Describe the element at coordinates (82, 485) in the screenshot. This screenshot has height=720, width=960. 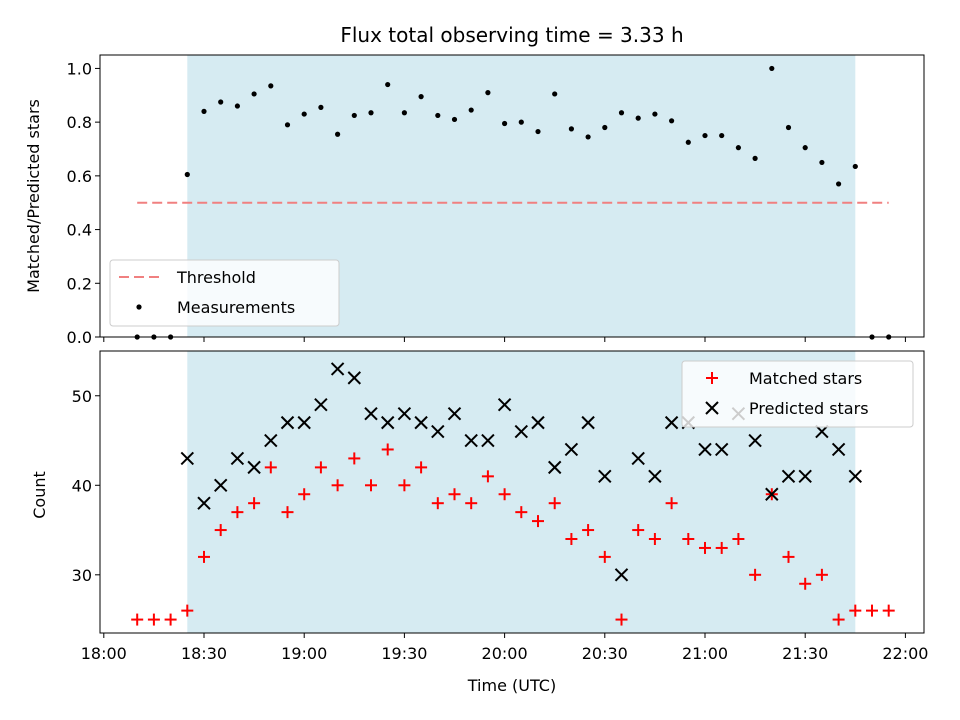
I see `y-tick-label: 40` at that location.